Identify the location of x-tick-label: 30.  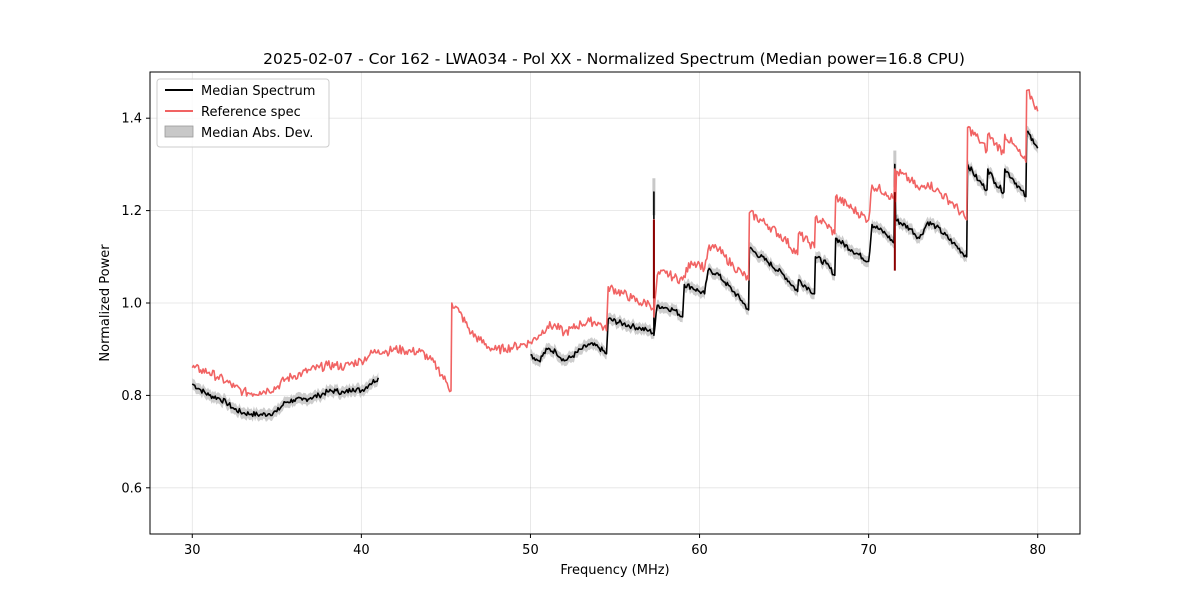
(192, 550).